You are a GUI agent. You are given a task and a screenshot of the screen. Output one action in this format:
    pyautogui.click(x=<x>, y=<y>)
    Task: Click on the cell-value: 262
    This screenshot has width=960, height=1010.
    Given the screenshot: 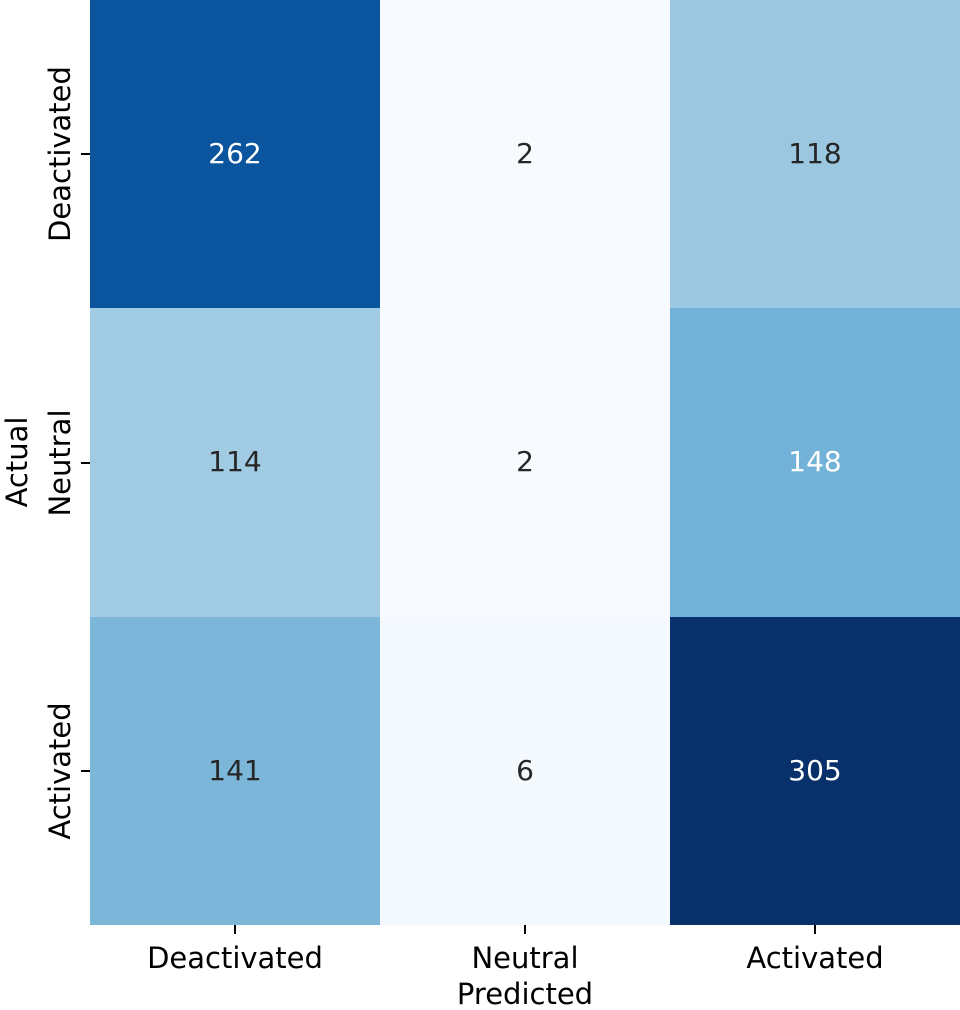 What is the action you would take?
    pyautogui.click(x=235, y=154)
    